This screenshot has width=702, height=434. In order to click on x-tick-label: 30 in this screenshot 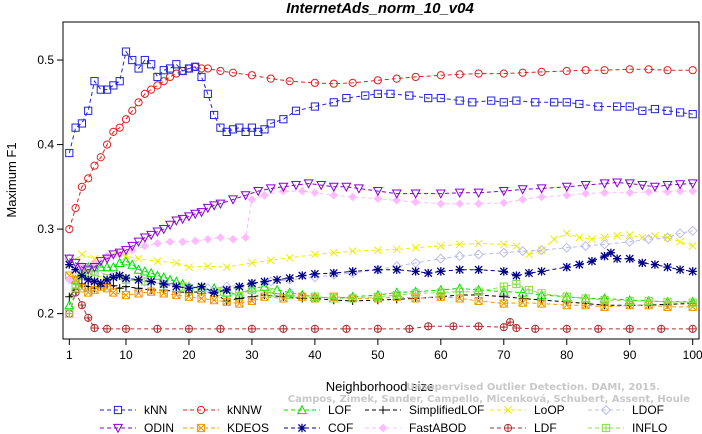, I will do `click(252, 355)`.